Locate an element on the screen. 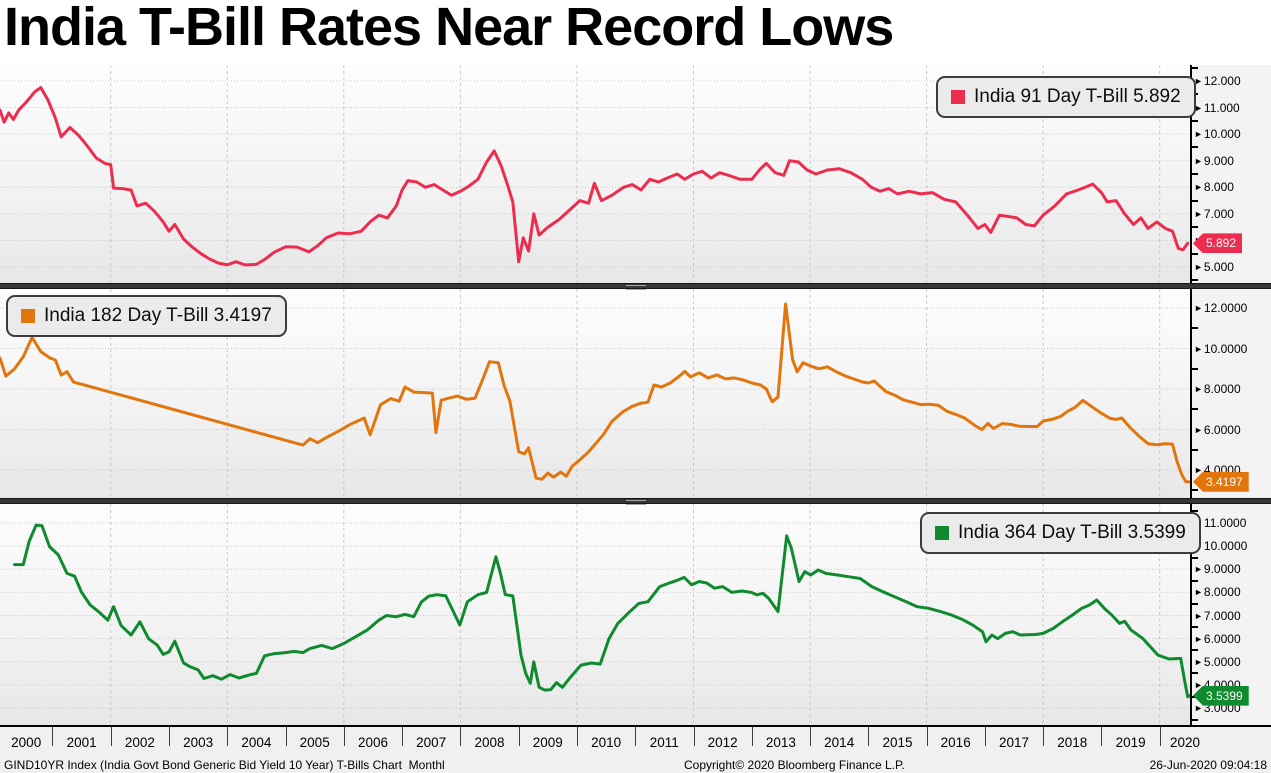 The height and width of the screenshot is (773, 1271). x-axis-year-label: 2014 is located at coordinates (839, 742).